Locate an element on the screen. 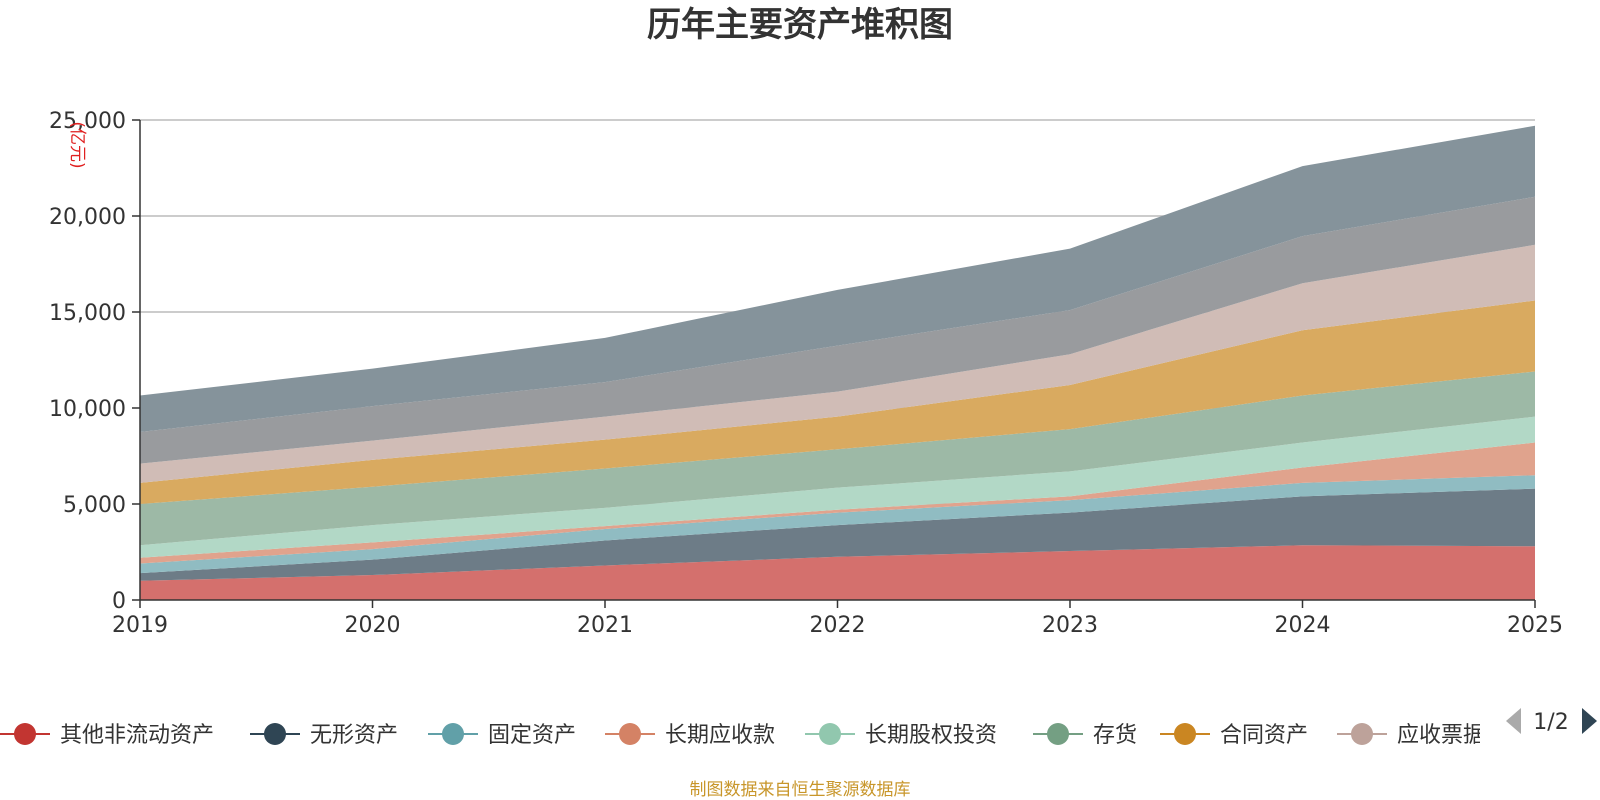 The width and height of the screenshot is (1600, 800). legend-page-indicator: 1/2 is located at coordinates (1550, 722).